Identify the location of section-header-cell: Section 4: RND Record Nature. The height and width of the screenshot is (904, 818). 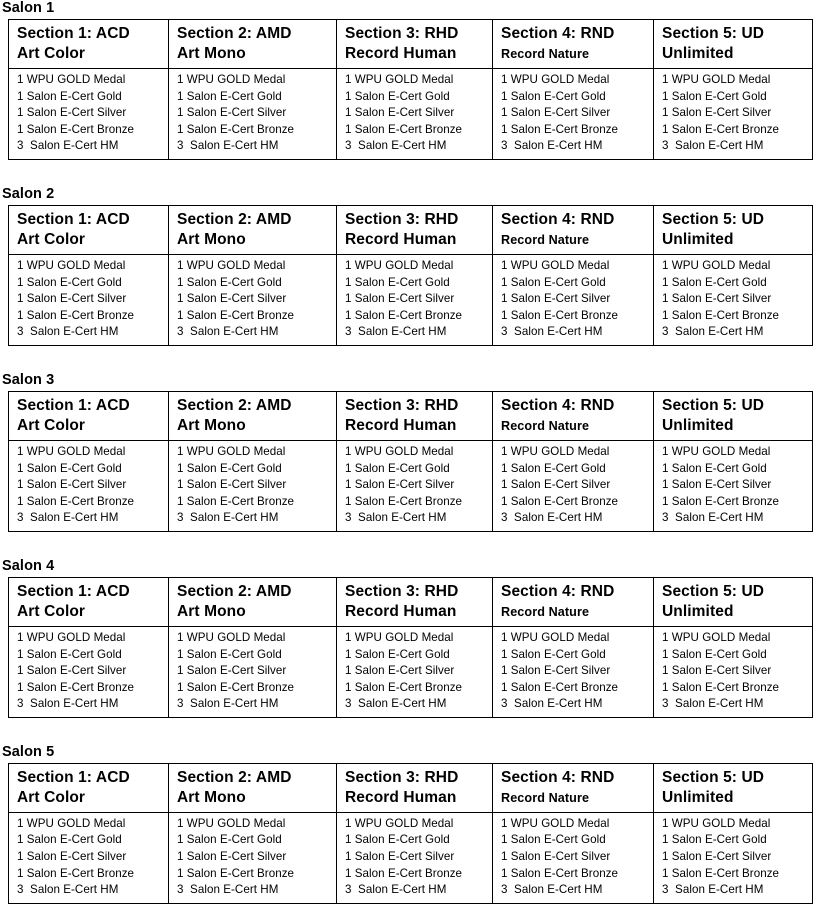
(573, 788).